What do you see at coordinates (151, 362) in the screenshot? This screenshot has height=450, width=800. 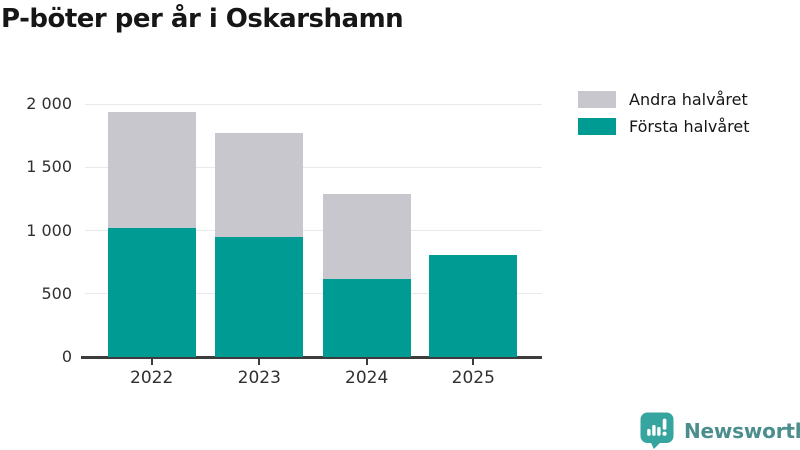 I see `x-tick-2022` at bounding box center [151, 362].